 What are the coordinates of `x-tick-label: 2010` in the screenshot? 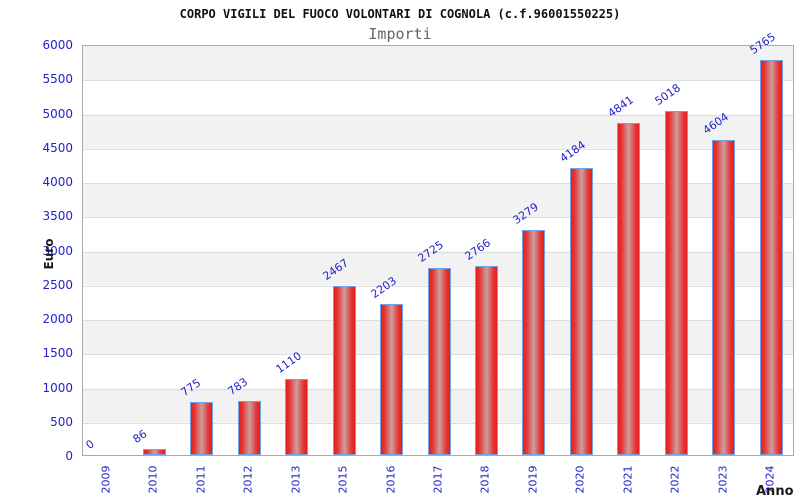 It's located at (153, 479).